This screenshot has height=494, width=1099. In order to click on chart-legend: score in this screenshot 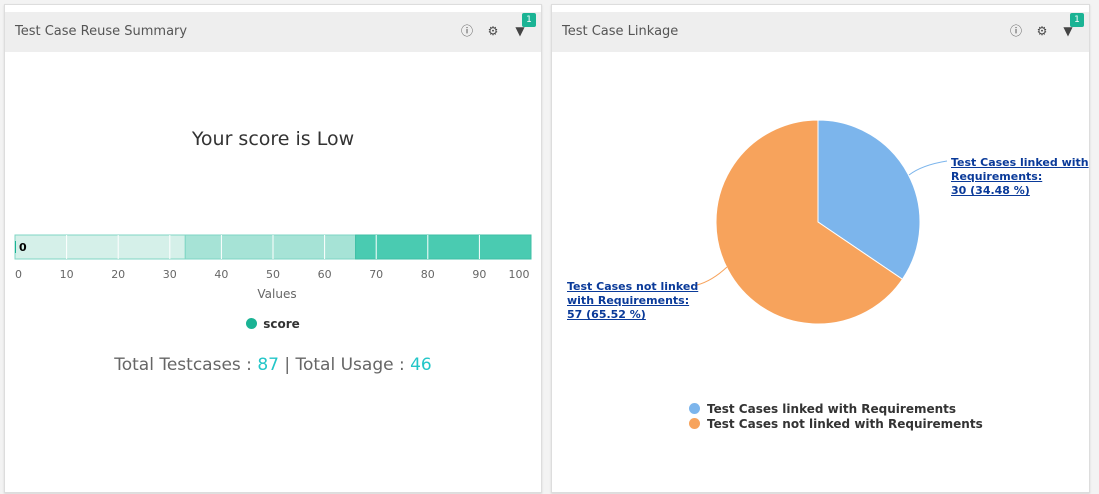, I will do `click(273, 324)`.